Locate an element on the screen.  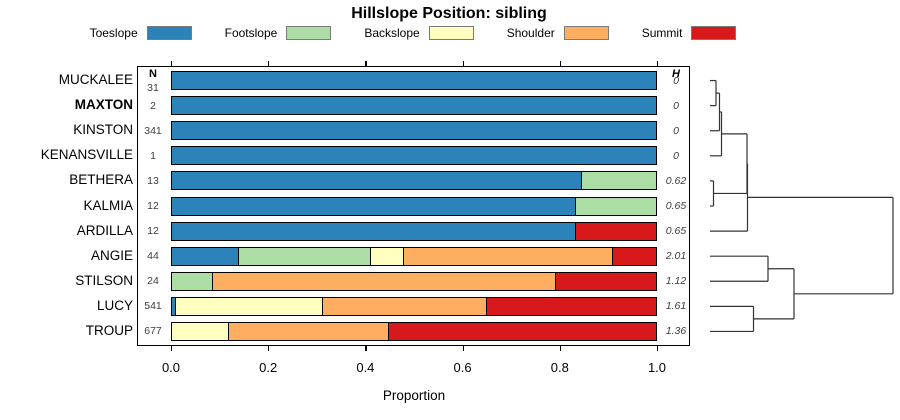
legend-label: Backslope is located at coordinates (392, 33).